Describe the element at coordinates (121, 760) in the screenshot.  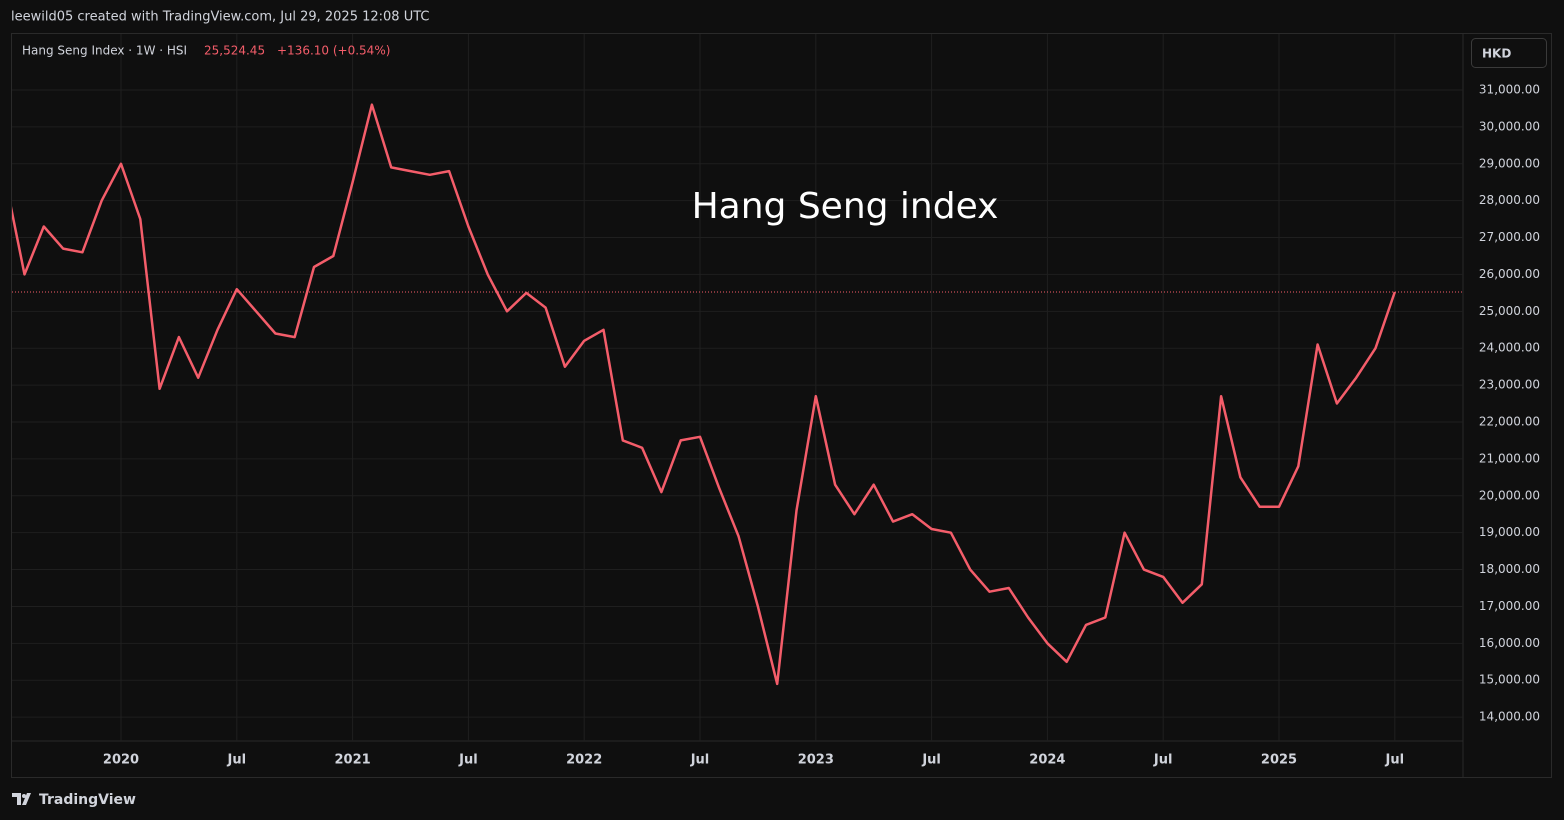
I see `x-tick-label: 2020` at that location.